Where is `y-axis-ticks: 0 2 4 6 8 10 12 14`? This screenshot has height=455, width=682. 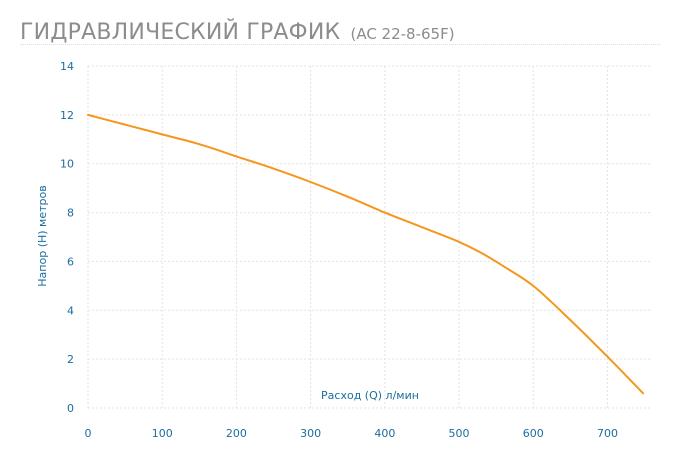
y-axis-ticks: 0 2 4 6 8 10 12 14 is located at coordinates (67, 237).